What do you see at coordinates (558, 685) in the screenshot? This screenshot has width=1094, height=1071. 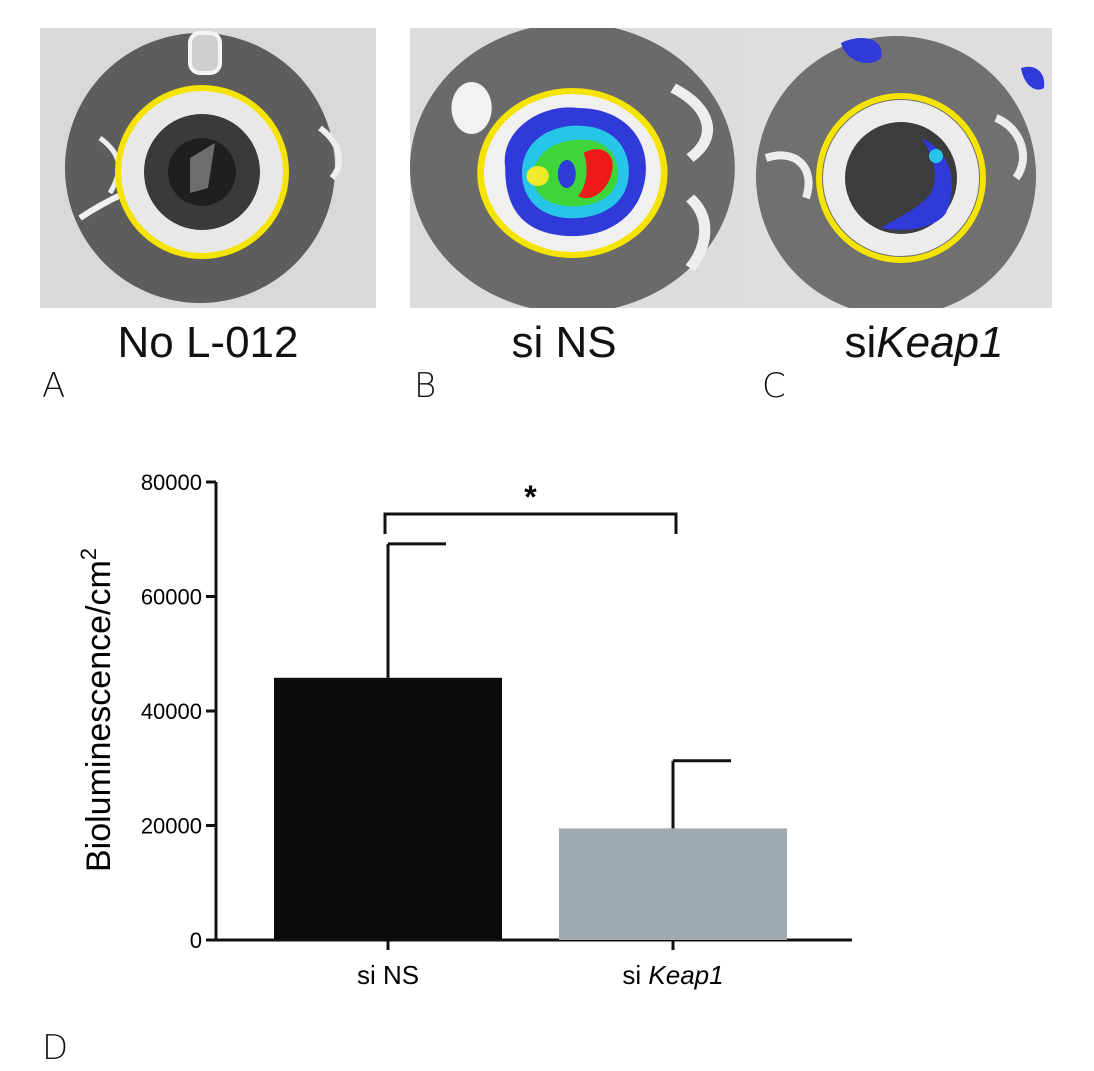 I see `error-bars` at bounding box center [558, 685].